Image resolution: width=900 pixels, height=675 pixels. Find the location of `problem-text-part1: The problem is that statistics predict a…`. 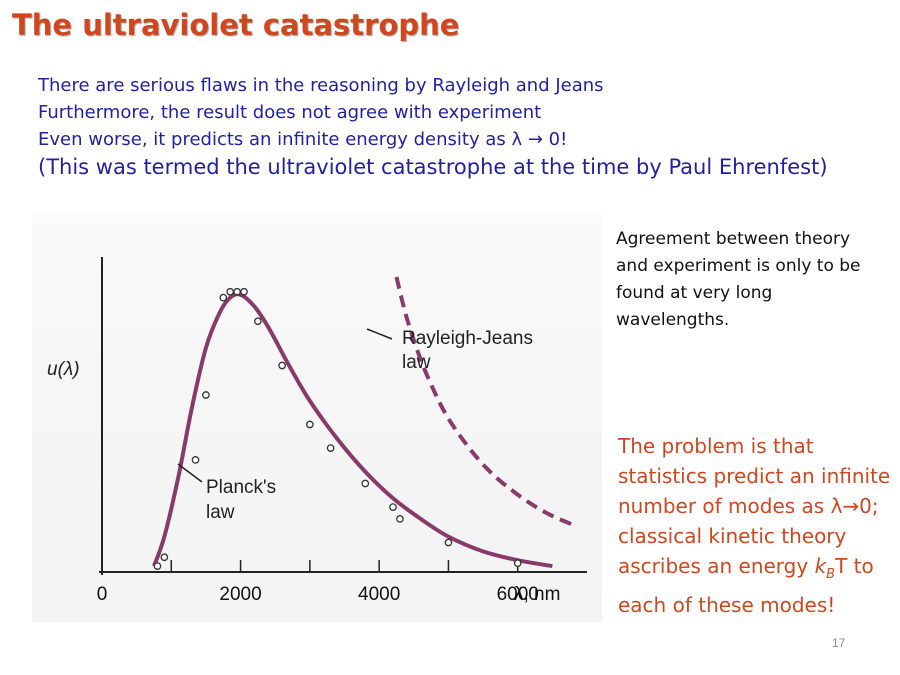

problem-text-part1: The problem is that statistics predict a… is located at coordinates (754, 506).